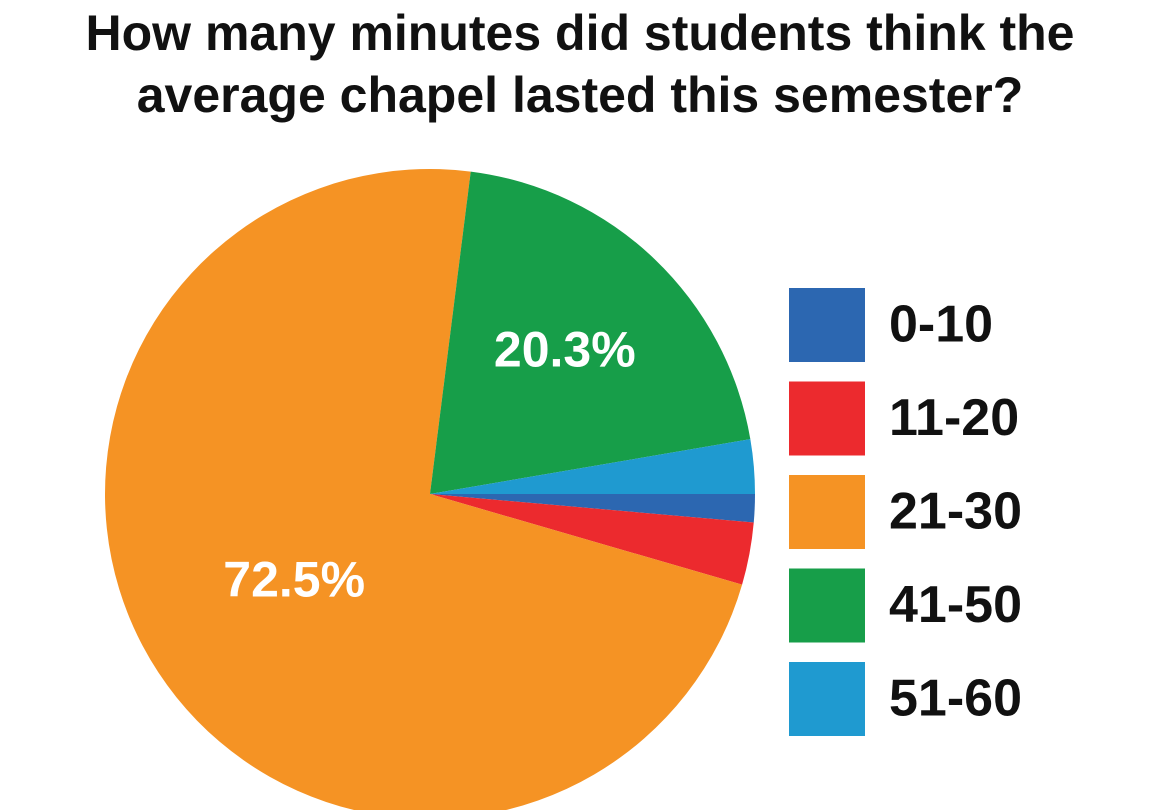 Image resolution: width=1160 pixels, height=810 pixels. Describe the element at coordinates (954, 418) in the screenshot. I see `legend-label: 11-20` at that location.